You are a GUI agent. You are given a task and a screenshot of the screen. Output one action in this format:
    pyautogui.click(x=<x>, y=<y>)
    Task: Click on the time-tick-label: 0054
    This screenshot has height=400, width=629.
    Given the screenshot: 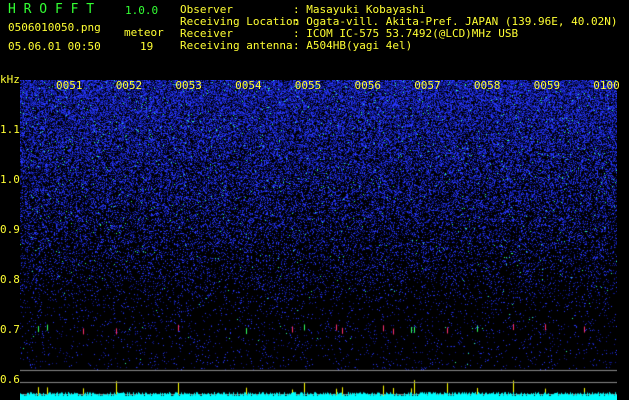 What is the action you would take?
    pyautogui.click(x=248, y=85)
    